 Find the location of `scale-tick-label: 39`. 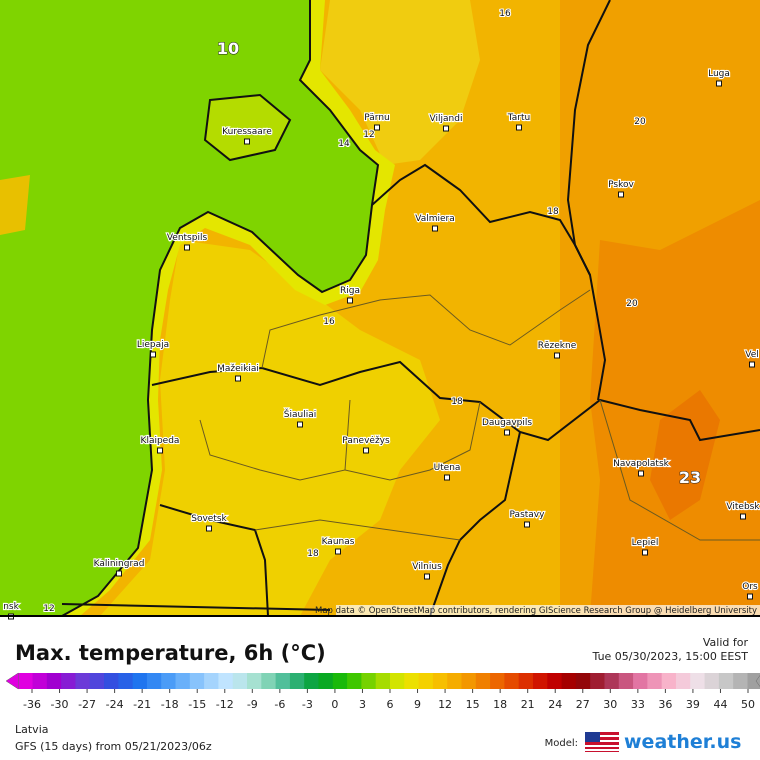

scale-tick-label: 39 is located at coordinates (693, 704).